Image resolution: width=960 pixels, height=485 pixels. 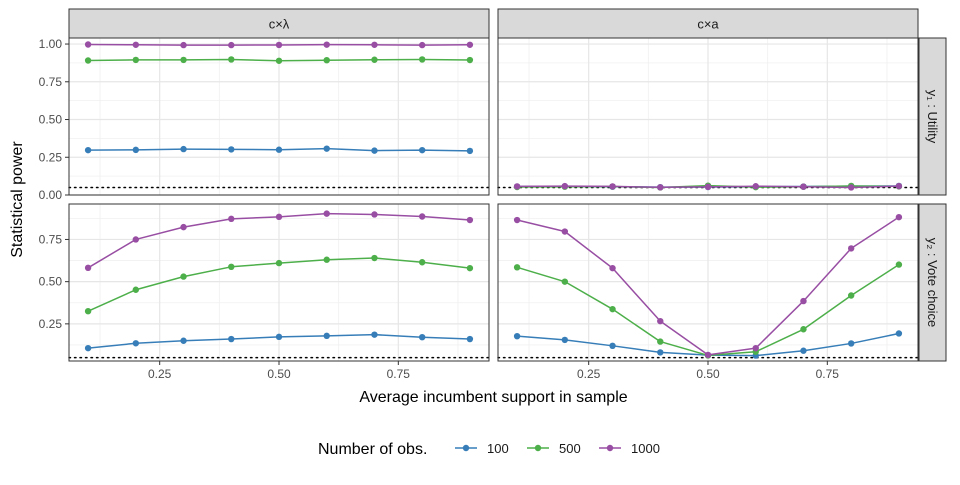 I want to click on legend-label-500: 500, so click(x=570, y=448).